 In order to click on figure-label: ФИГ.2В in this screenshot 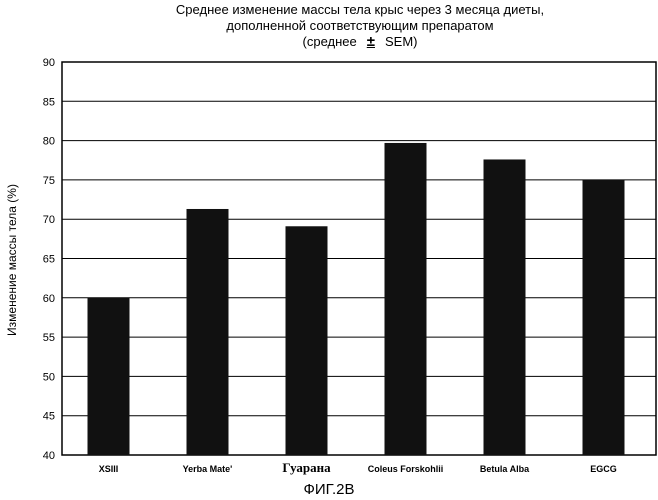, I will do `click(329, 489)`.